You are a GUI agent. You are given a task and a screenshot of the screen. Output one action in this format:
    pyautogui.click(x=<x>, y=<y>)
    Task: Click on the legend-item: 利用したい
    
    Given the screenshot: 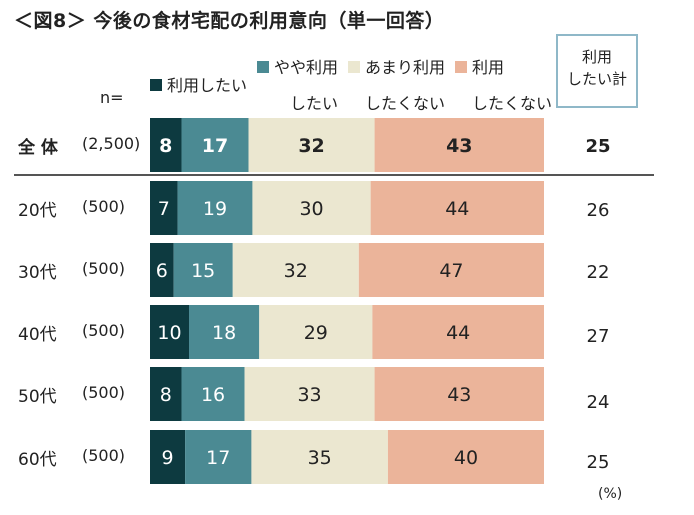 What is the action you would take?
    pyautogui.click(x=198, y=86)
    